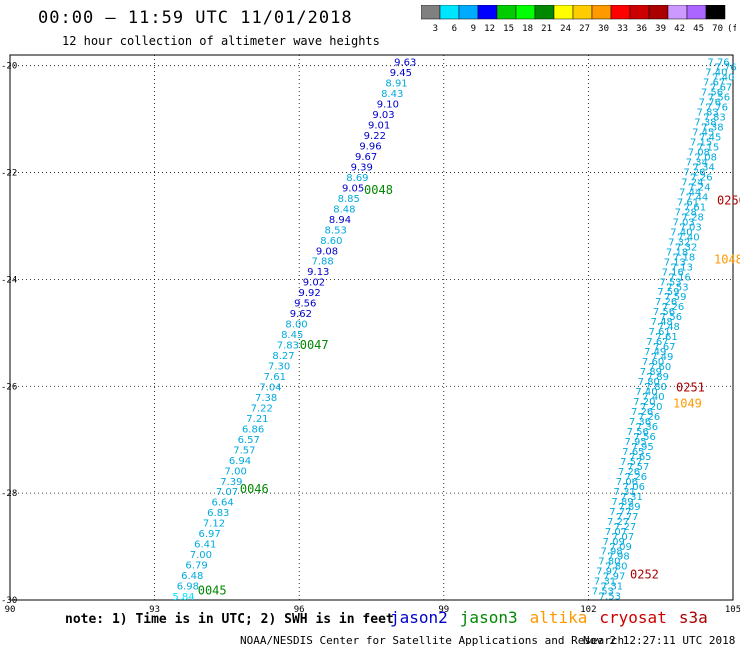 The height and width of the screenshot is (650, 740). Describe the element at coordinates (236, 471) in the screenshot. I see `wave-height-label: 7.00` at that location.